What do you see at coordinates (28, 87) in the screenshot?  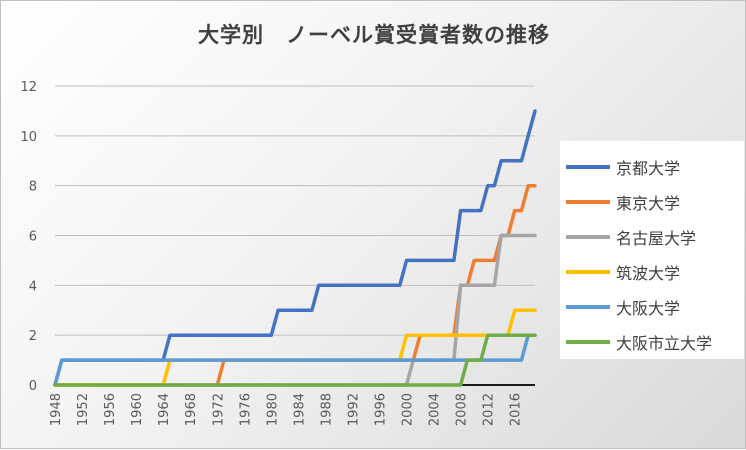 I see `y-tick-label: 12` at bounding box center [28, 87].